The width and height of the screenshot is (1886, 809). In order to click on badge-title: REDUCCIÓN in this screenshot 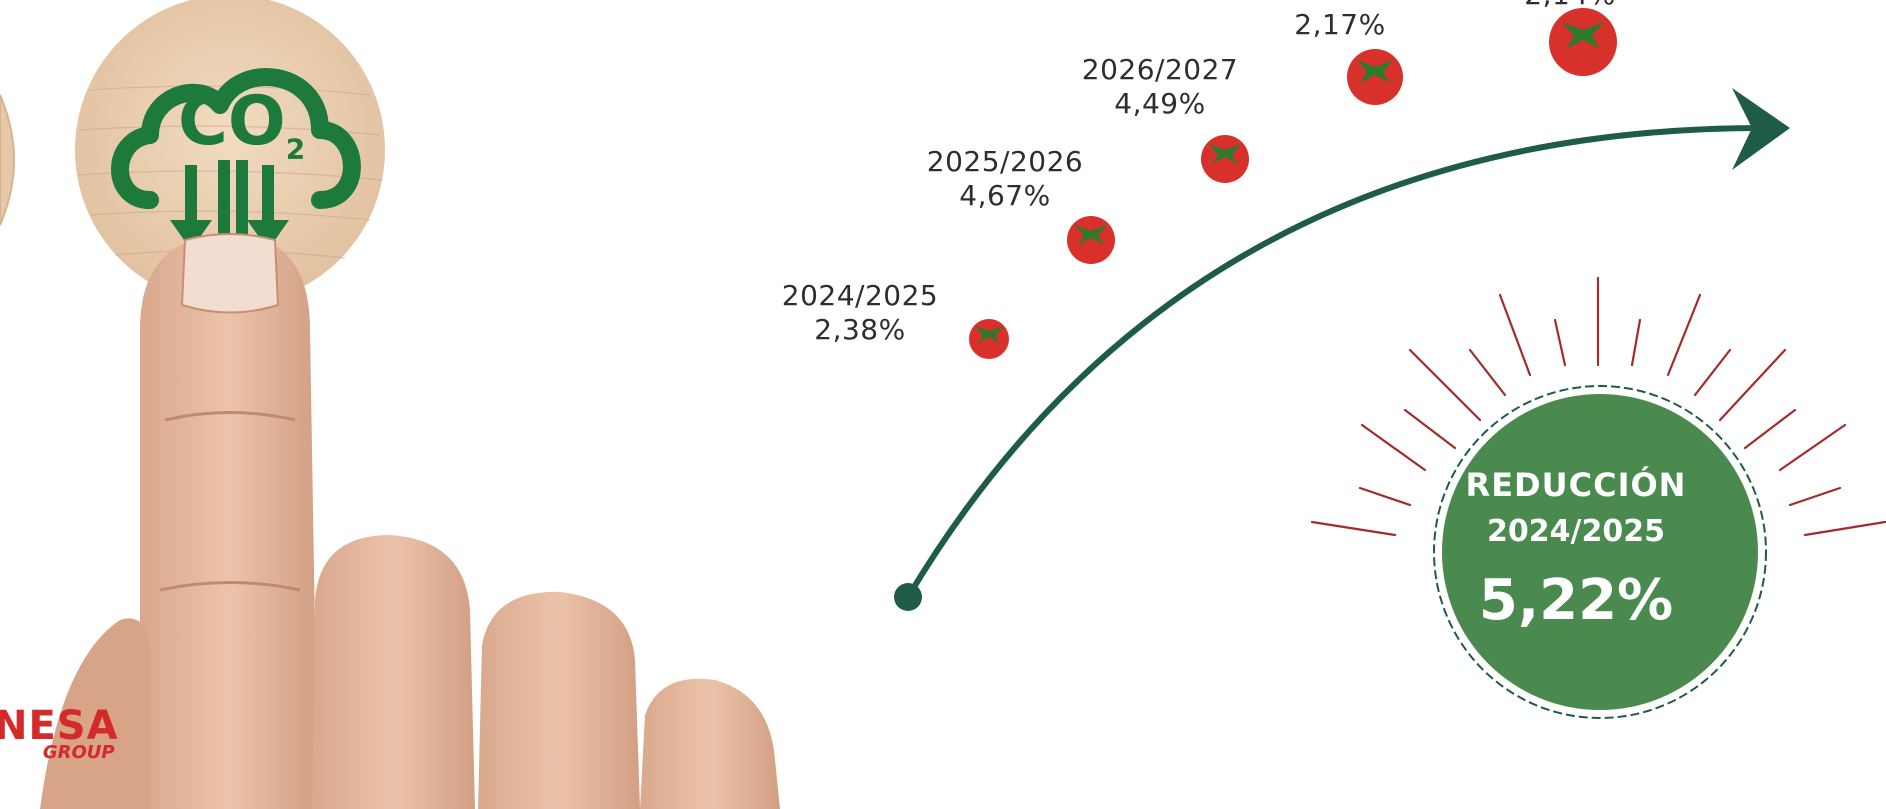, I will do `click(1576, 485)`.